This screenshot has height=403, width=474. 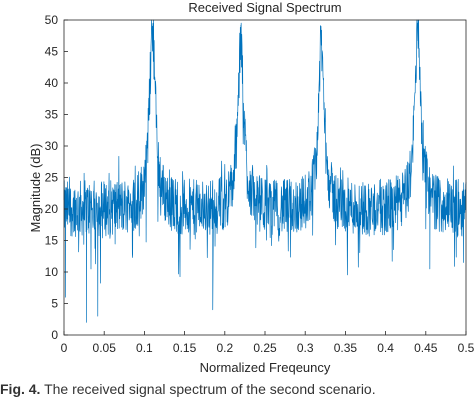 I want to click on x-tick-label: 0.15, so click(x=185, y=348).